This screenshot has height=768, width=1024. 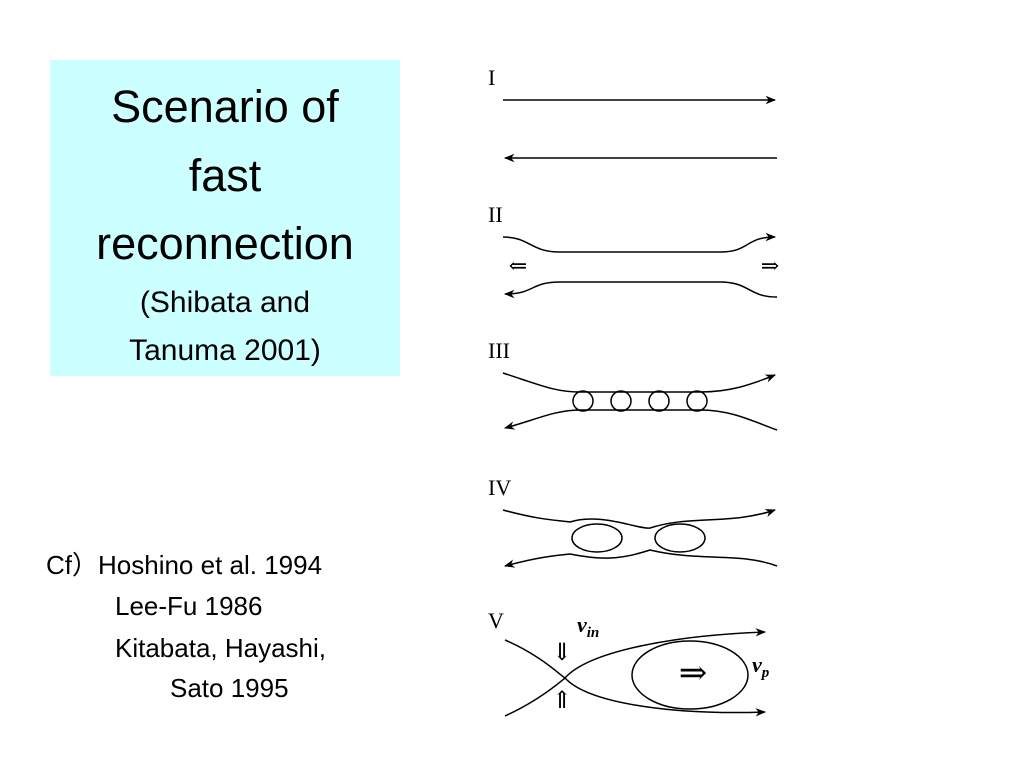 What do you see at coordinates (225, 243) in the screenshot?
I see `title-line: reconnection` at bounding box center [225, 243].